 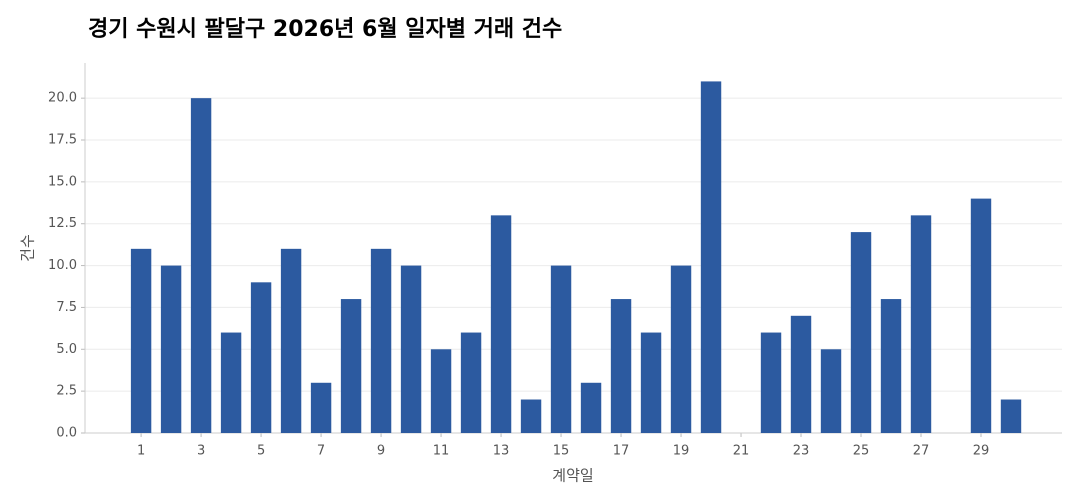 What do you see at coordinates (325, 29) in the screenshot?
I see `chart-title: 경기 수원시 팔달구 2026년 6월 일자별 거래 건수` at bounding box center [325, 29].